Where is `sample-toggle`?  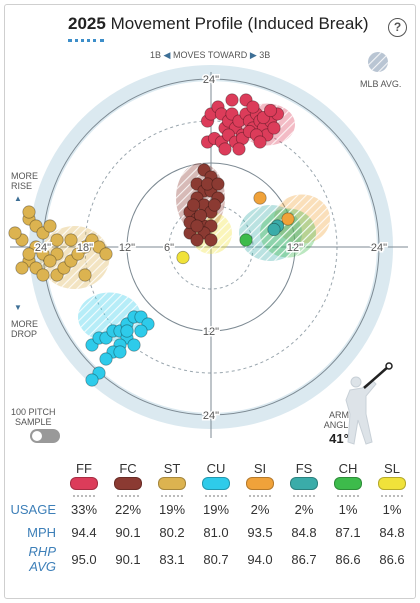
sample-toggle is located at coordinates (45, 436).